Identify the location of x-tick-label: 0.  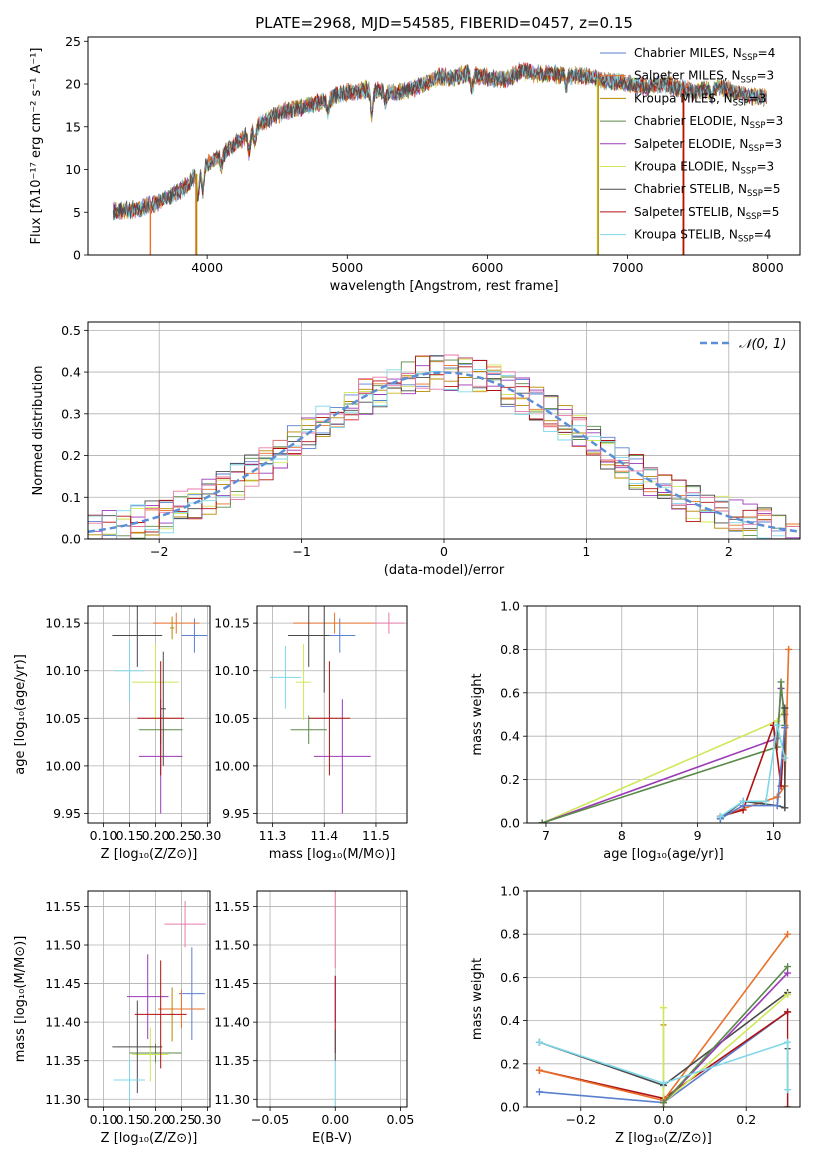
(444, 551).